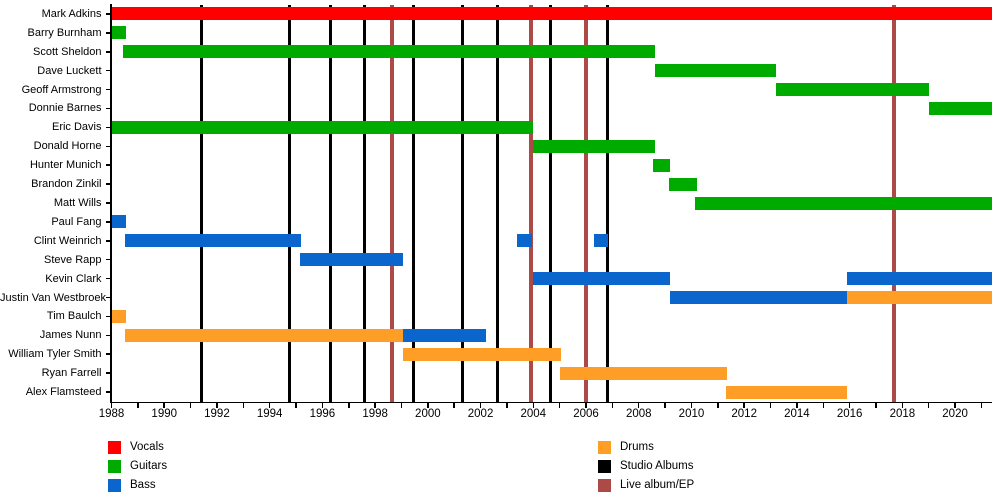 This screenshot has height=500, width=1000. Describe the element at coordinates (657, 466) in the screenshot. I see `legend-label-studio_albums: Studio Albums` at that location.